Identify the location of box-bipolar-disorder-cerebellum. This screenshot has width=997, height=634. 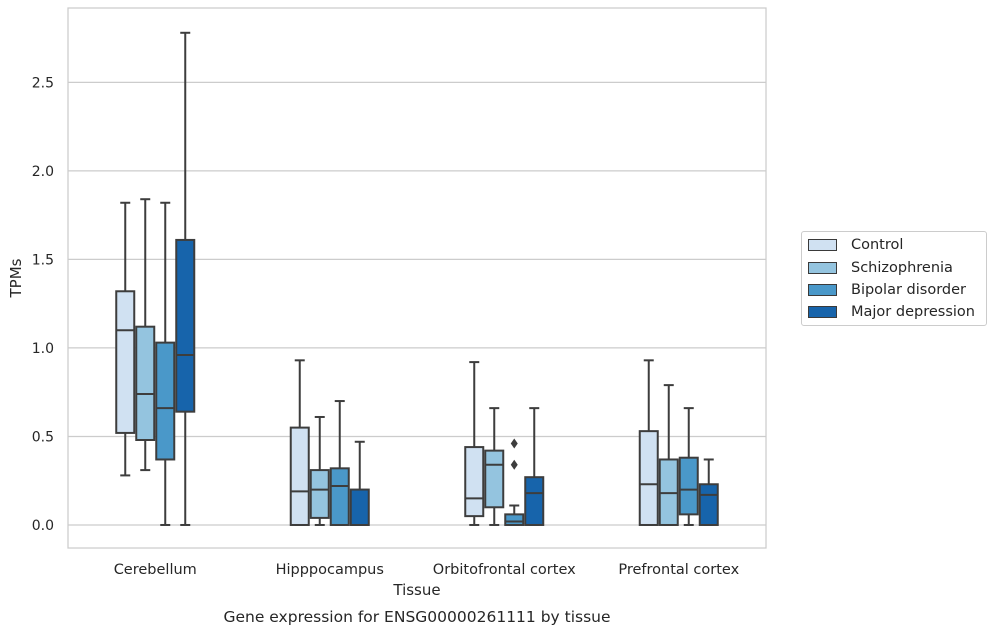
(165, 363).